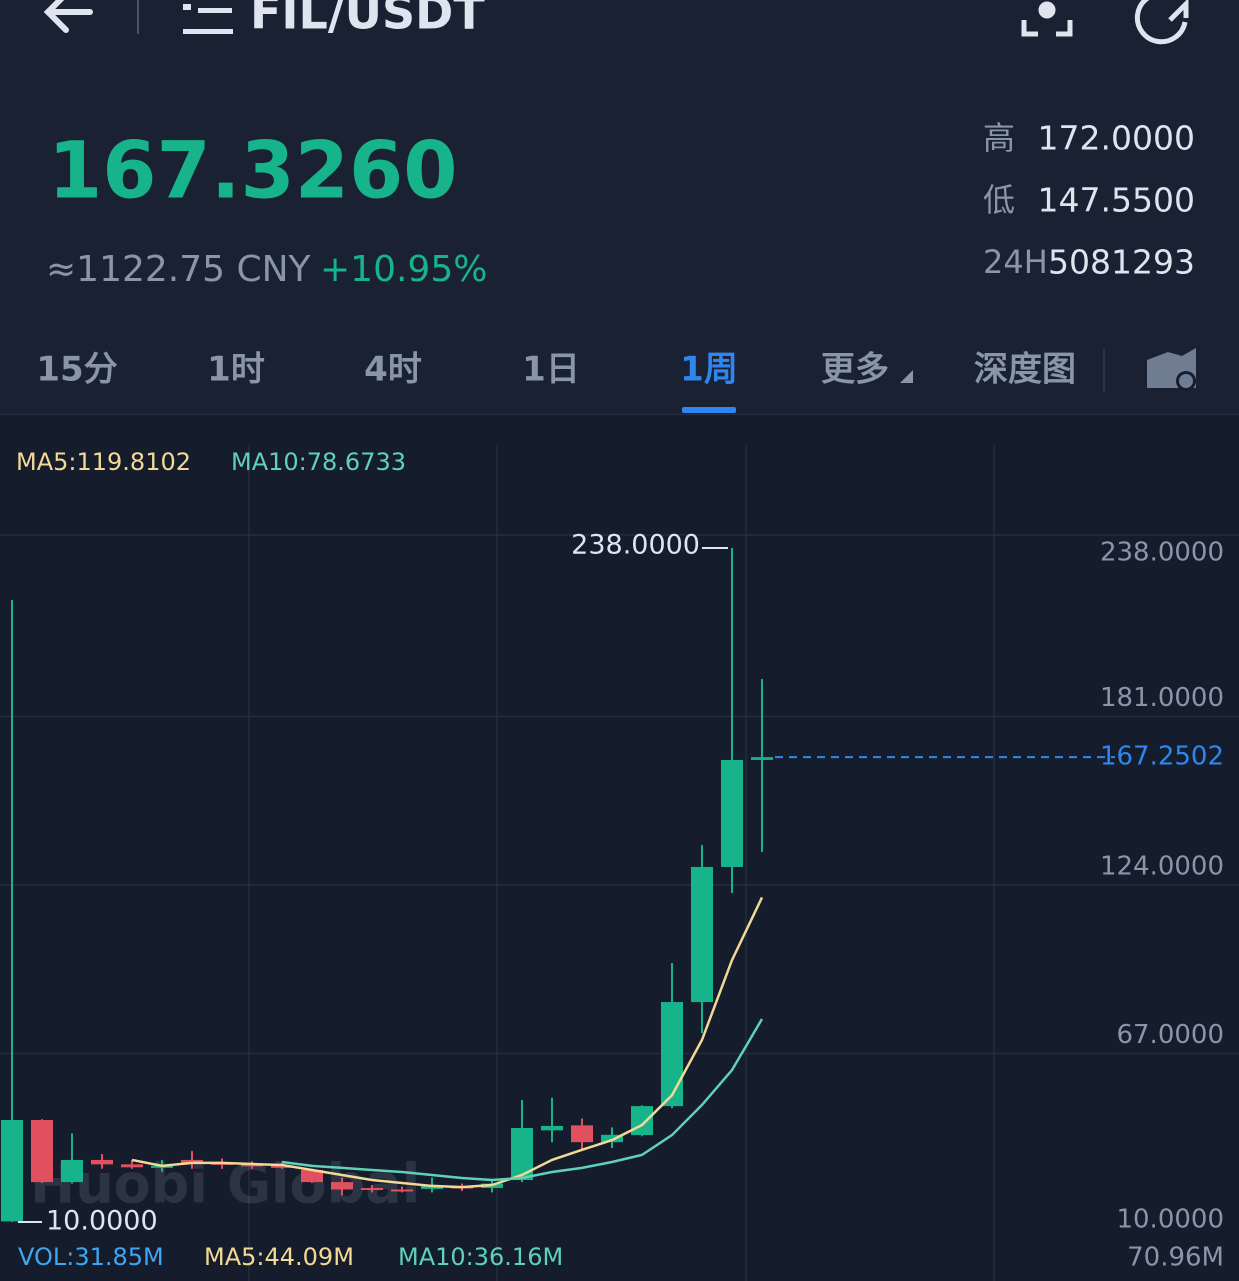  I want to click on tab-bar: 15分 1时 4时 1日 1周 更多 深度图, so click(556, 381).